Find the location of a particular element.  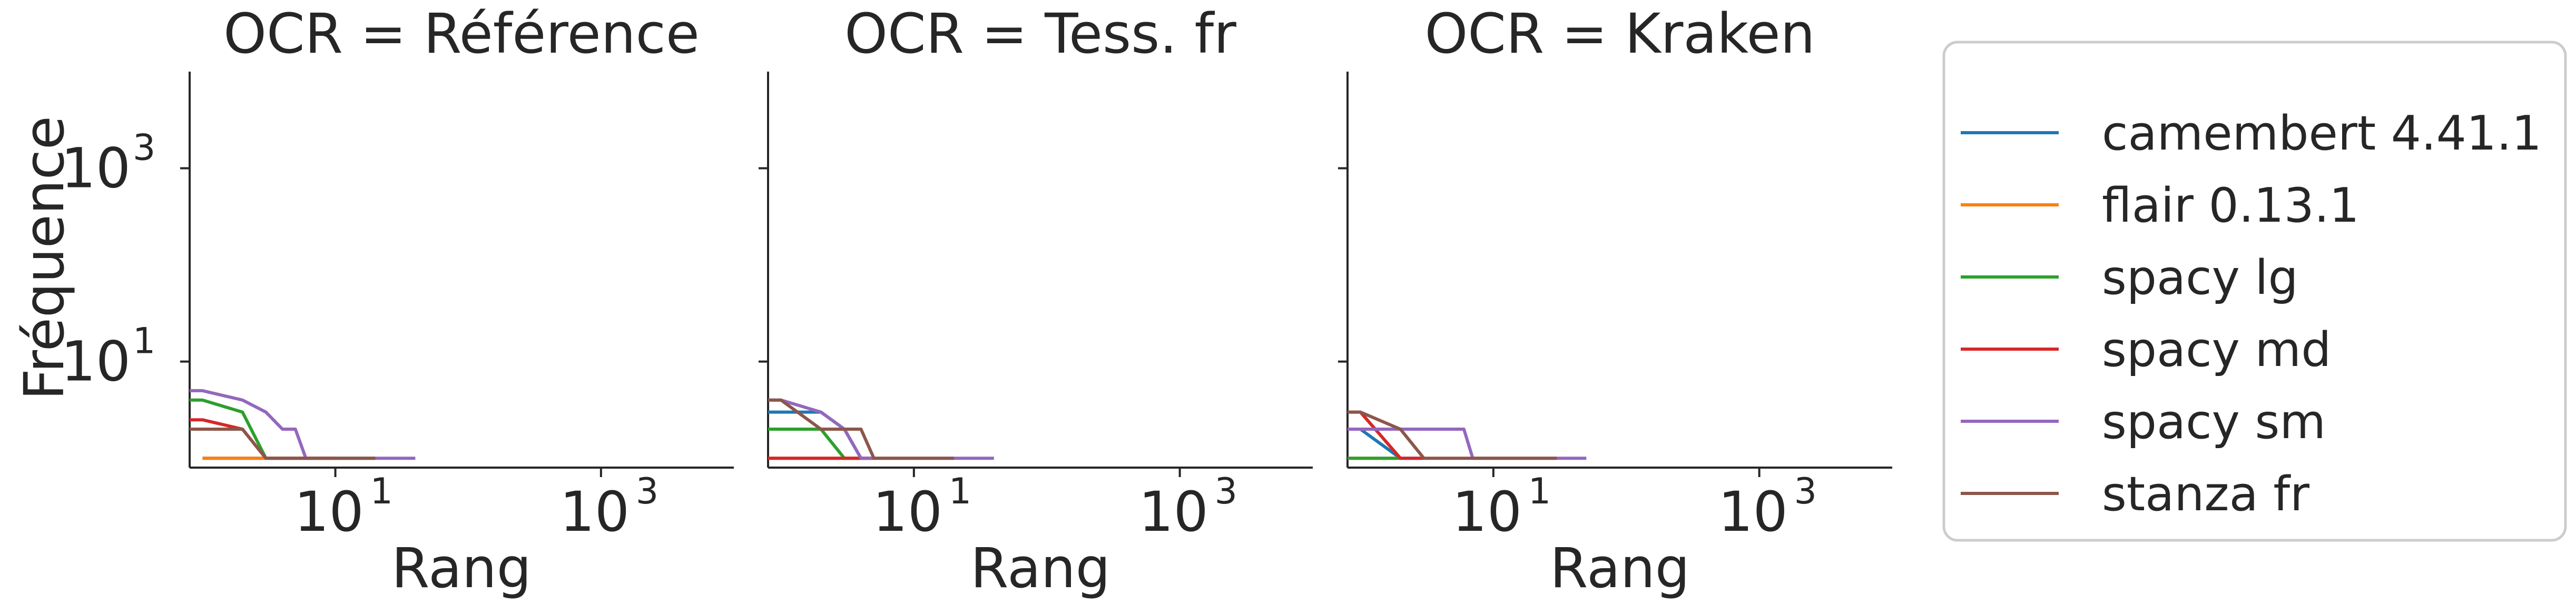

legend-label: flair 0.13.1 is located at coordinates (2230, 205).